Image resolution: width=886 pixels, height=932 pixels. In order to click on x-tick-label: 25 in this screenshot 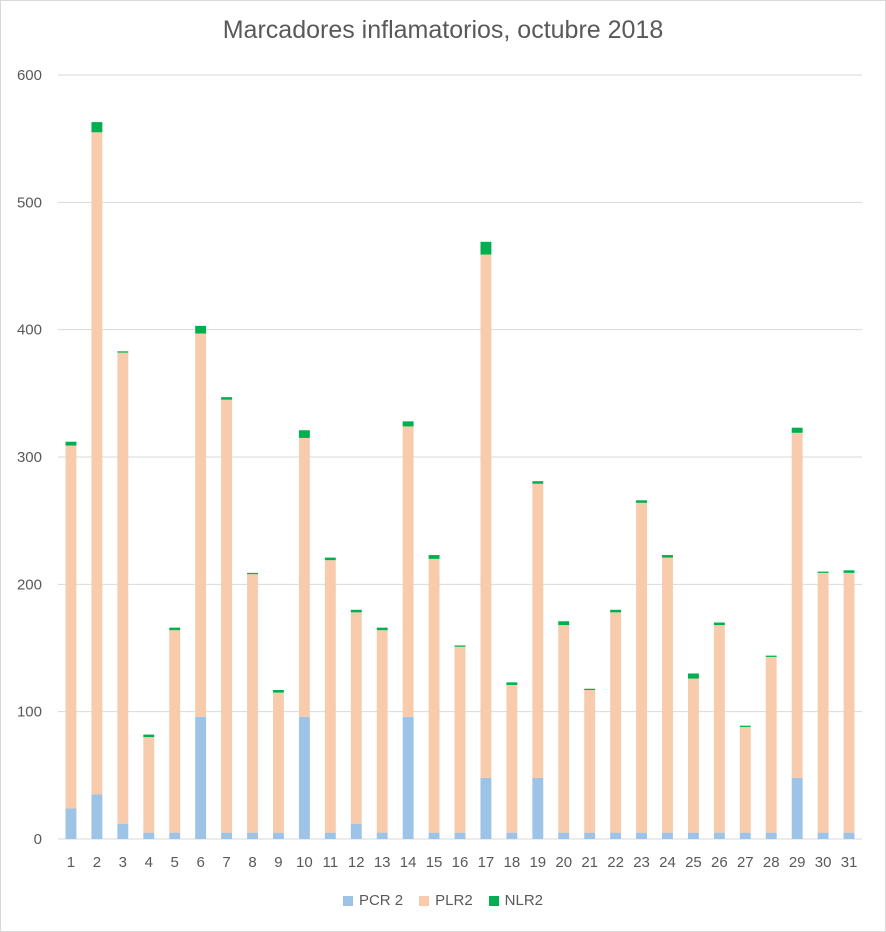, I will do `click(693, 862)`.